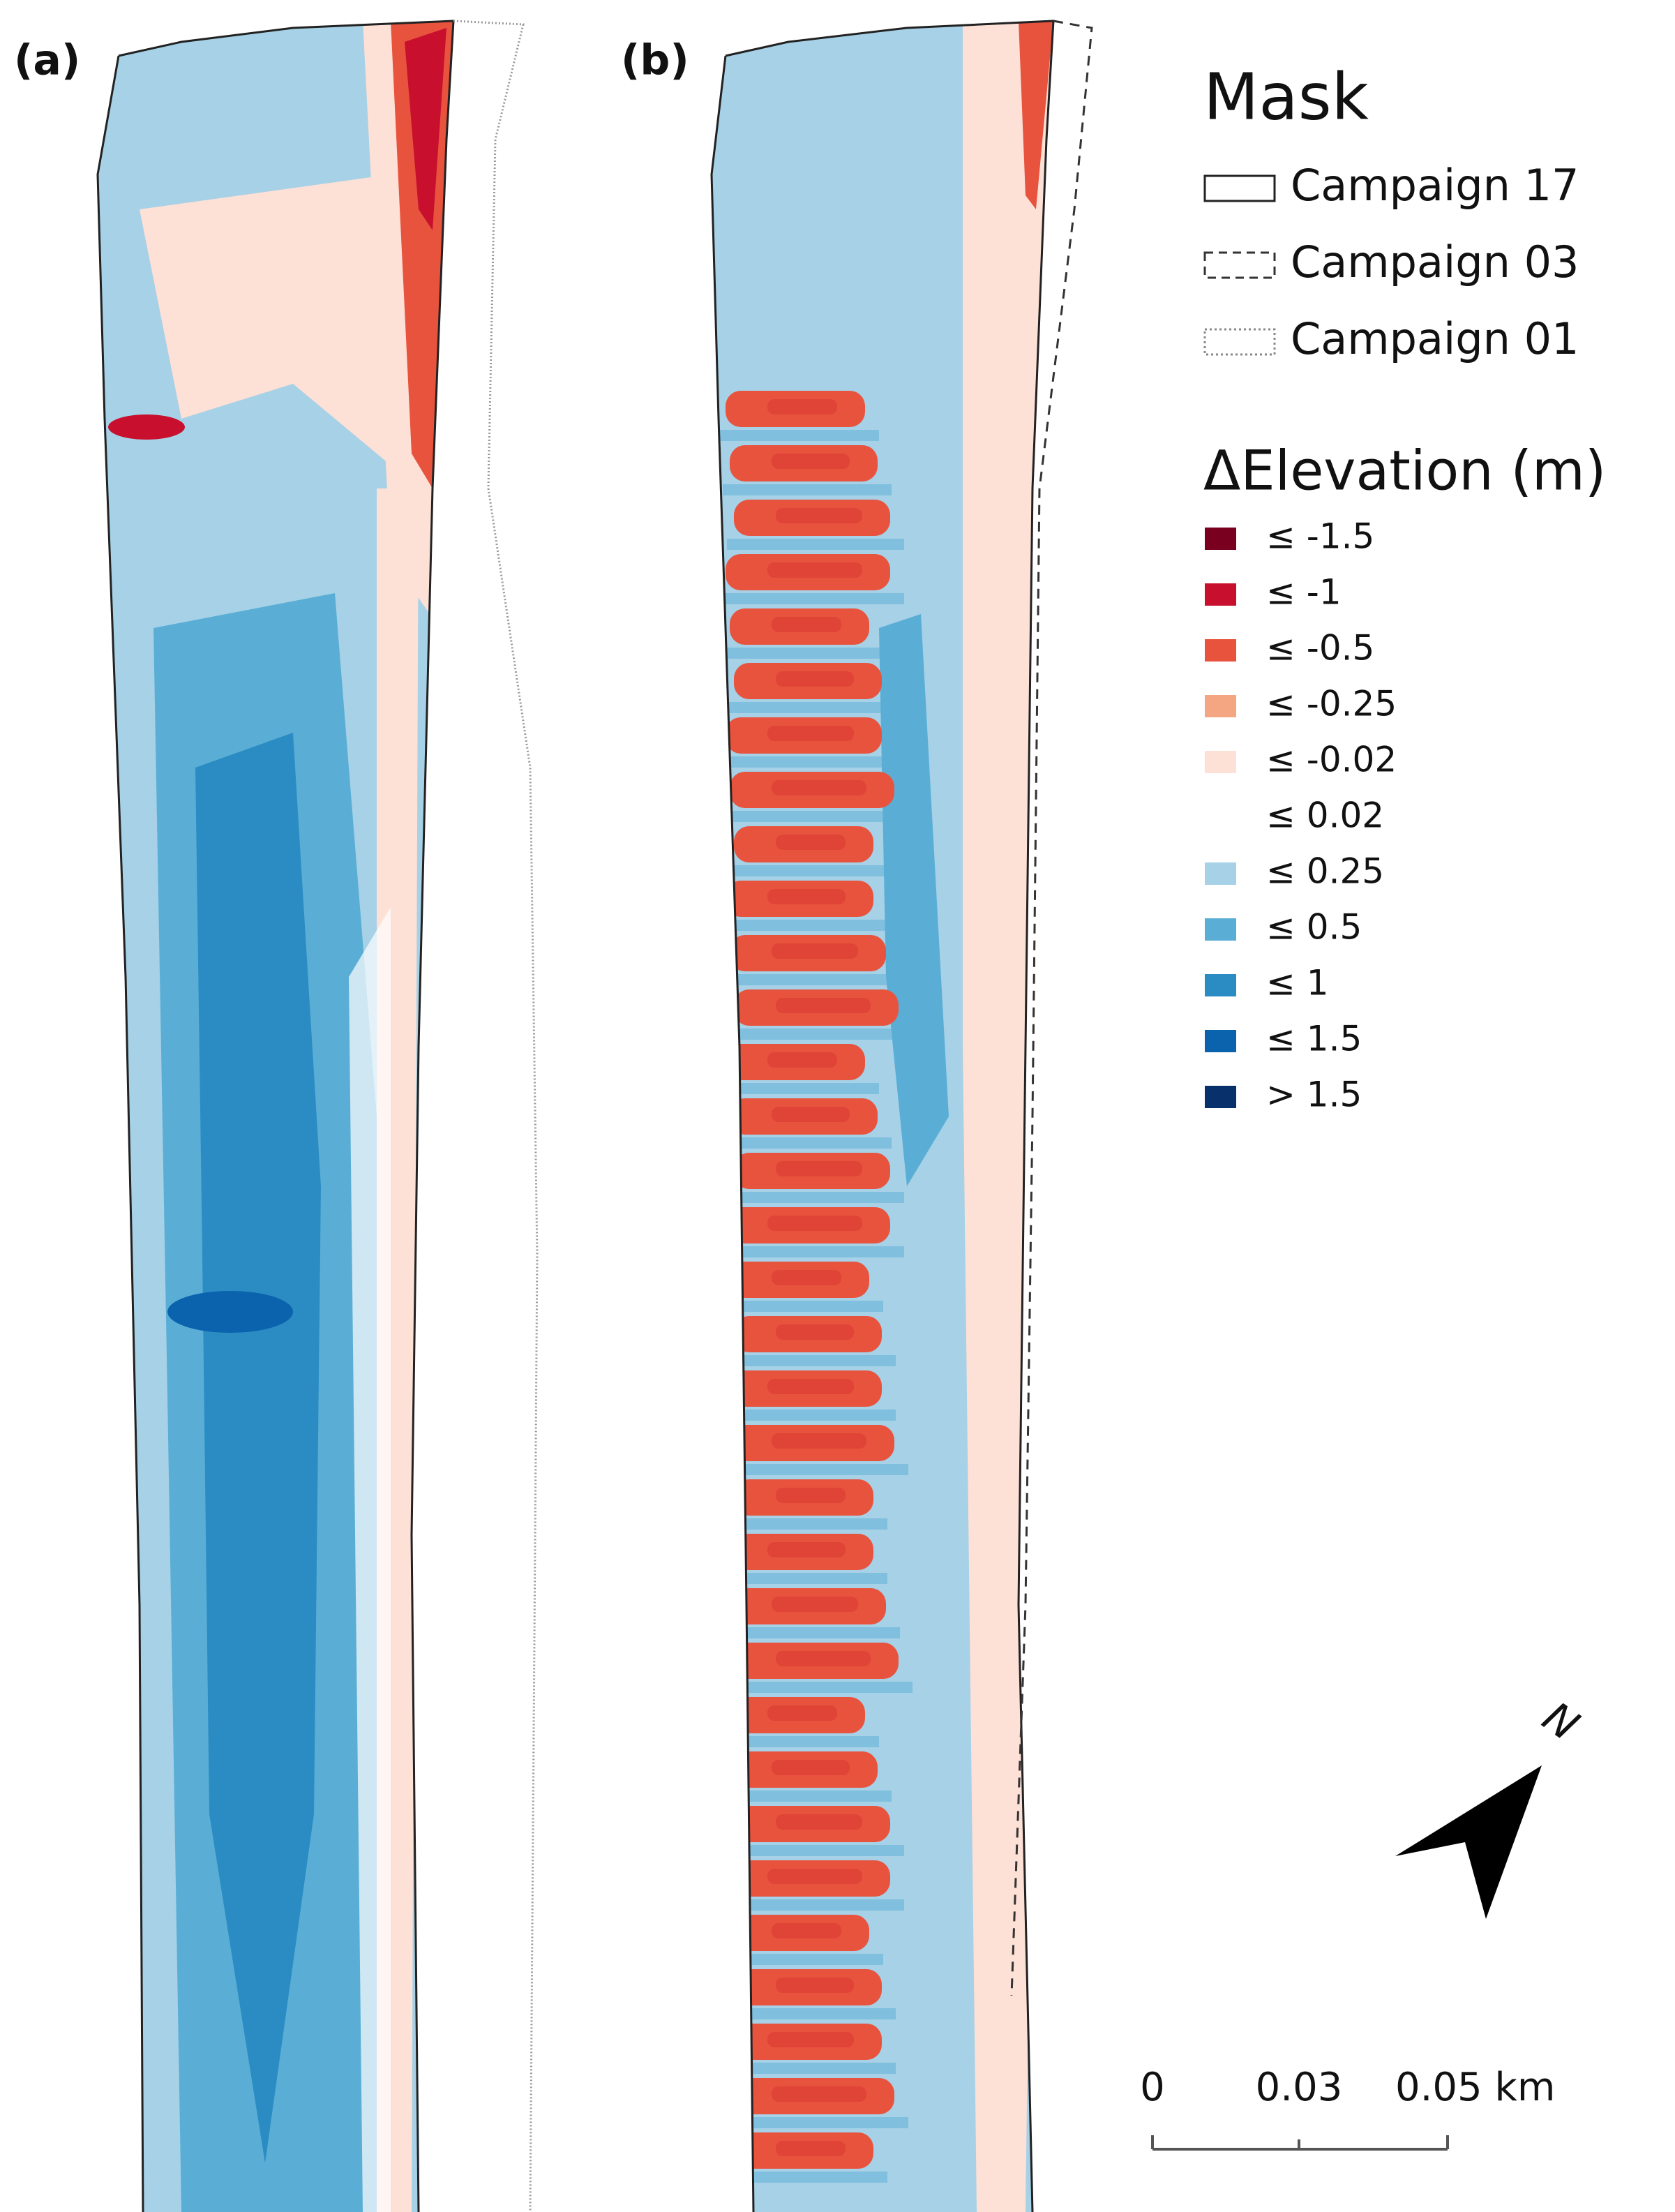  Describe the element at coordinates (1435, 186) in the screenshot. I see `legend-label: Campaign 17` at that location.